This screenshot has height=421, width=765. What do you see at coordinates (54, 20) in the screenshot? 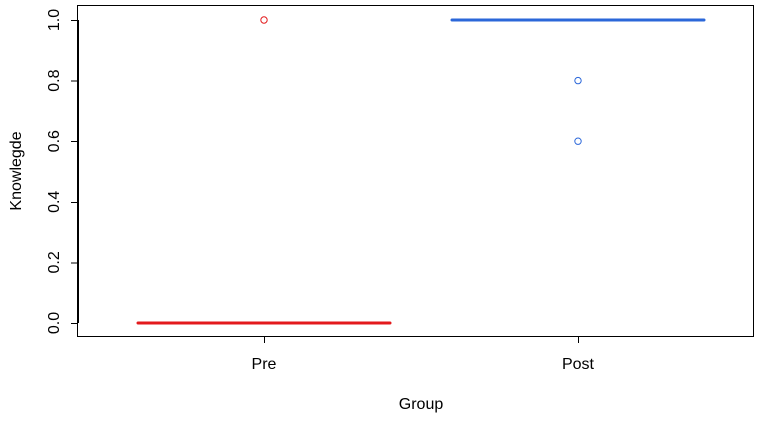
I see `y-tick-label: 1.0` at bounding box center [54, 20].